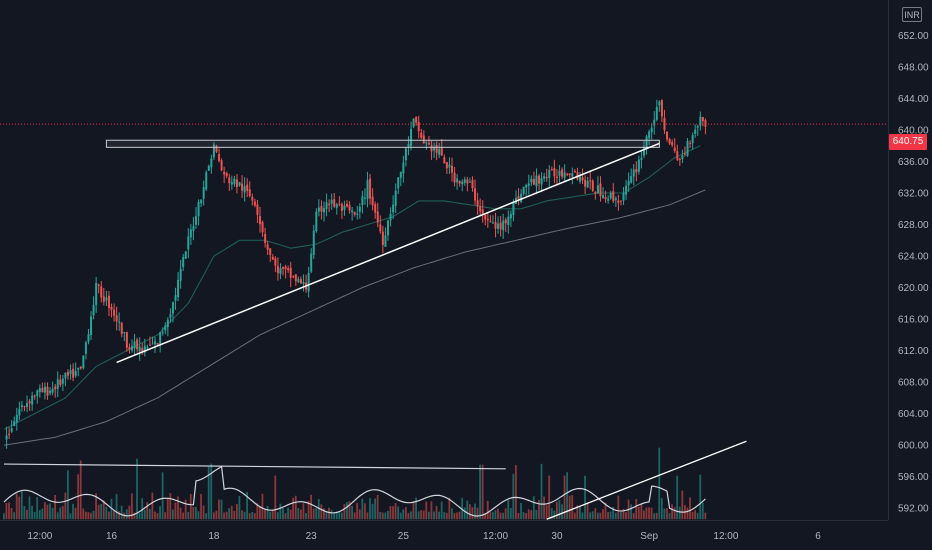 The height and width of the screenshot is (550, 932). I want to click on y-tick-label: 624.00, so click(913, 257).